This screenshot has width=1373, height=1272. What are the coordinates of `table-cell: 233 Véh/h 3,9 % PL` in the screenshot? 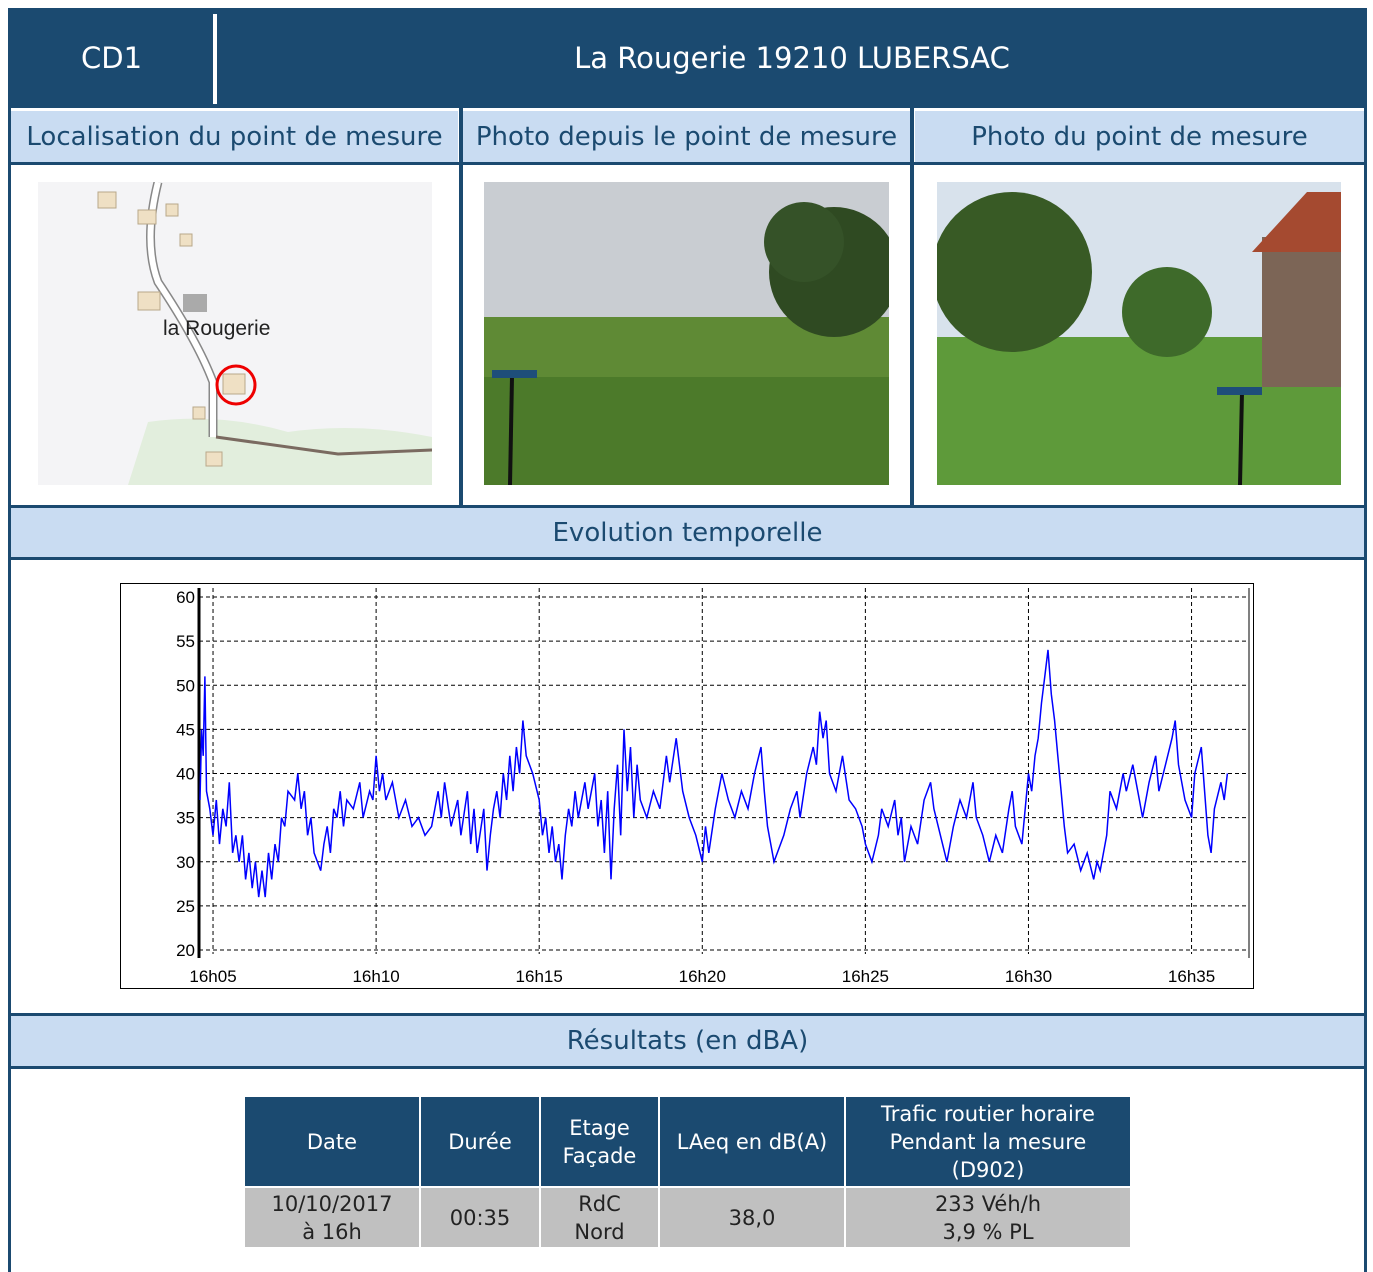 It's located at (988, 1217).